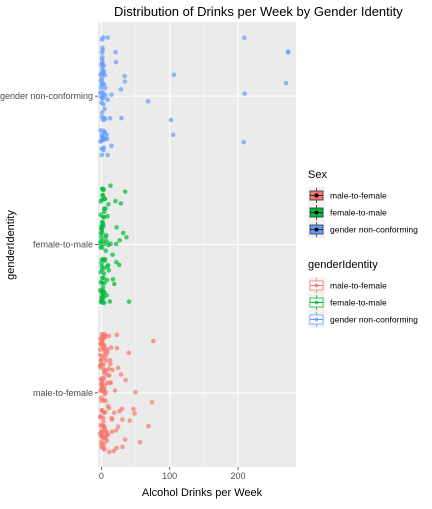 The width and height of the screenshot is (432, 509). I want to click on legend-title: Sex, so click(317, 175).